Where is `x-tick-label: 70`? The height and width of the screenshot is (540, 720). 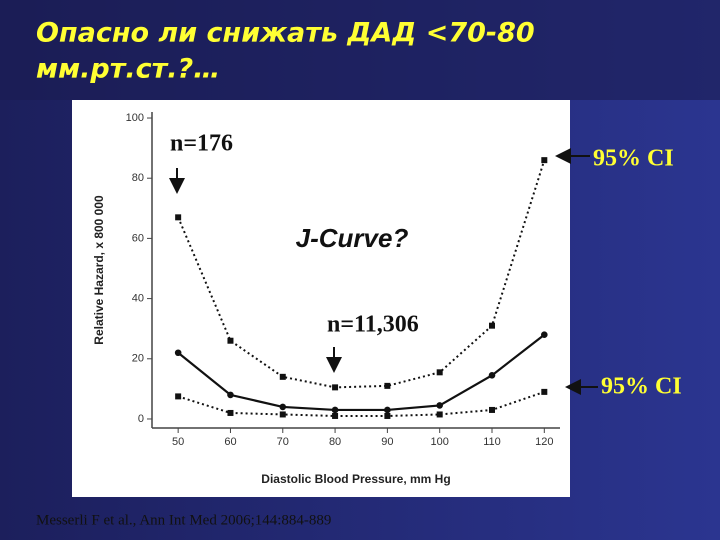
x-tick-label: 70 is located at coordinates (283, 442).